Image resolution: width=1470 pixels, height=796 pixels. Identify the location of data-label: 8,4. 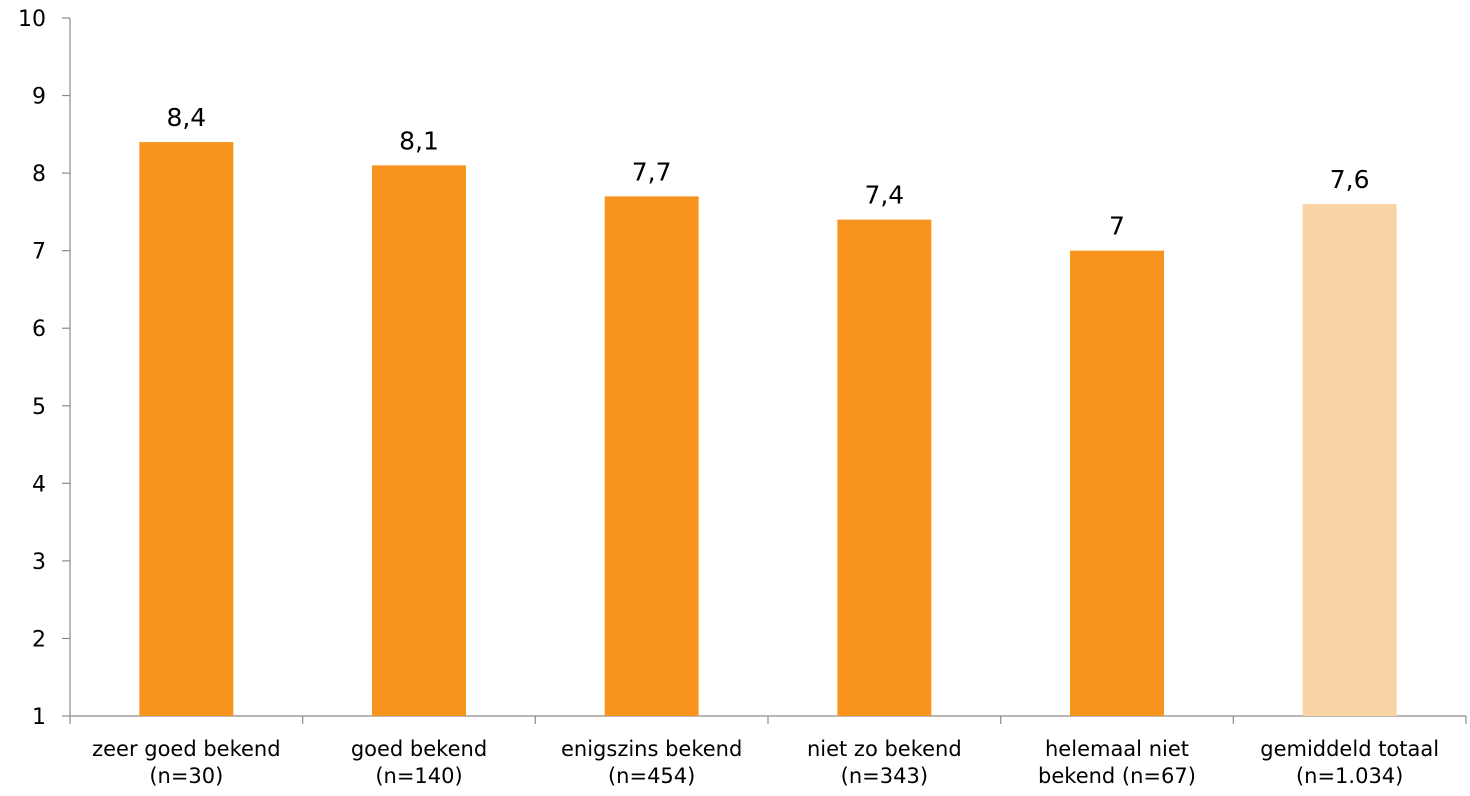
(186, 117).